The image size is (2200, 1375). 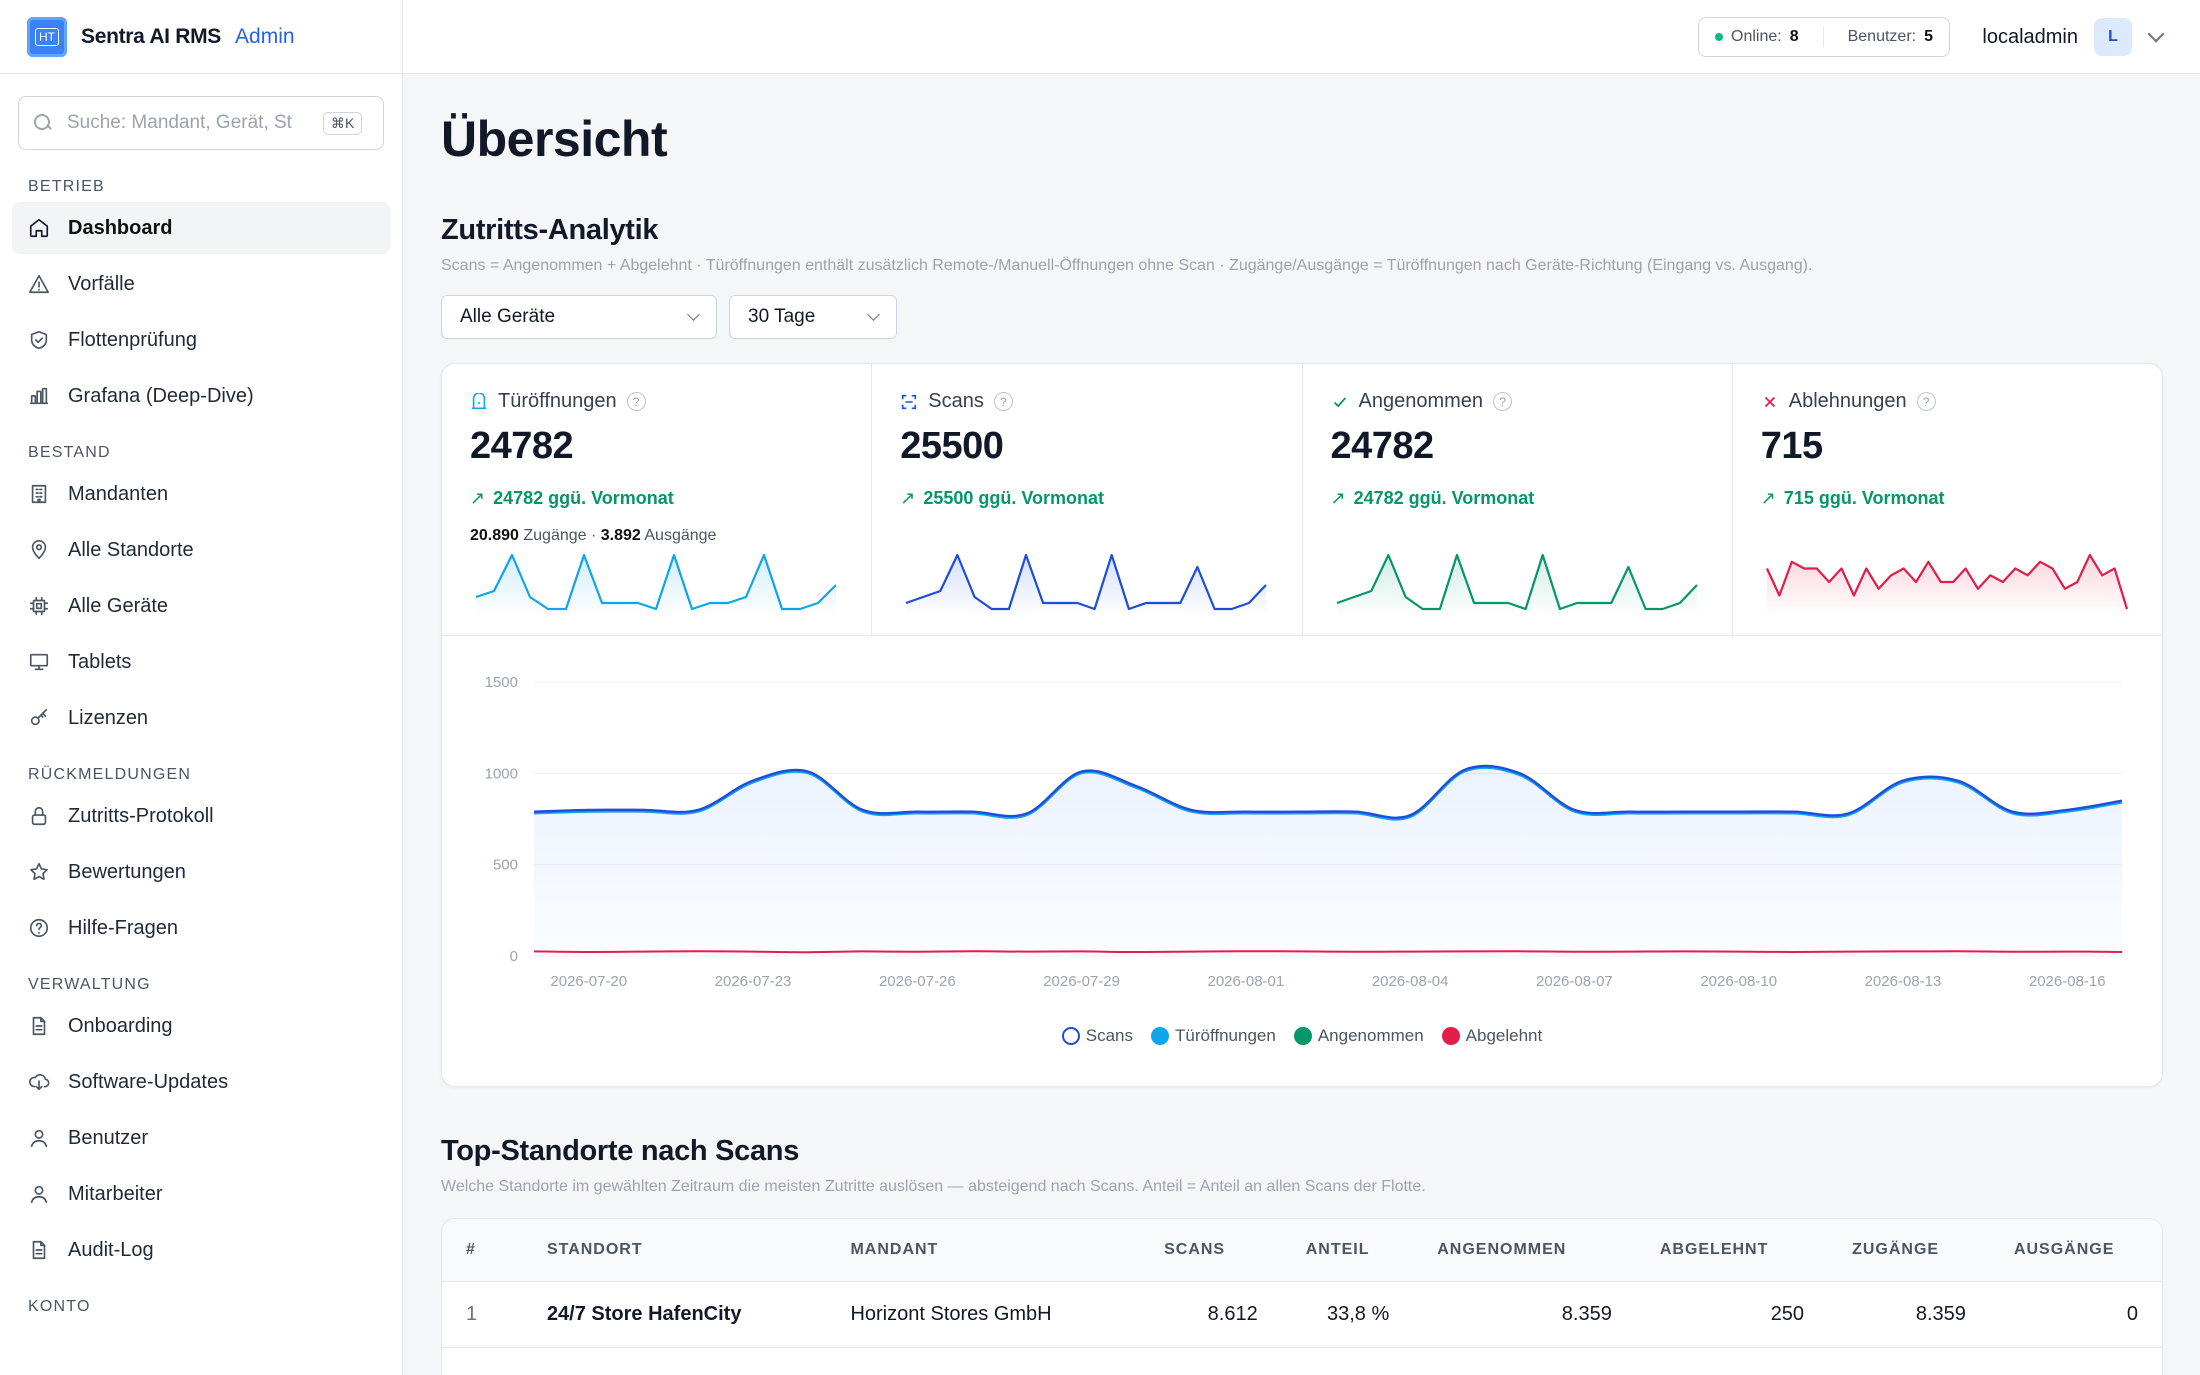 I want to click on legend-item-türöffnungen: Türöffnungen, so click(x=1213, y=1036).